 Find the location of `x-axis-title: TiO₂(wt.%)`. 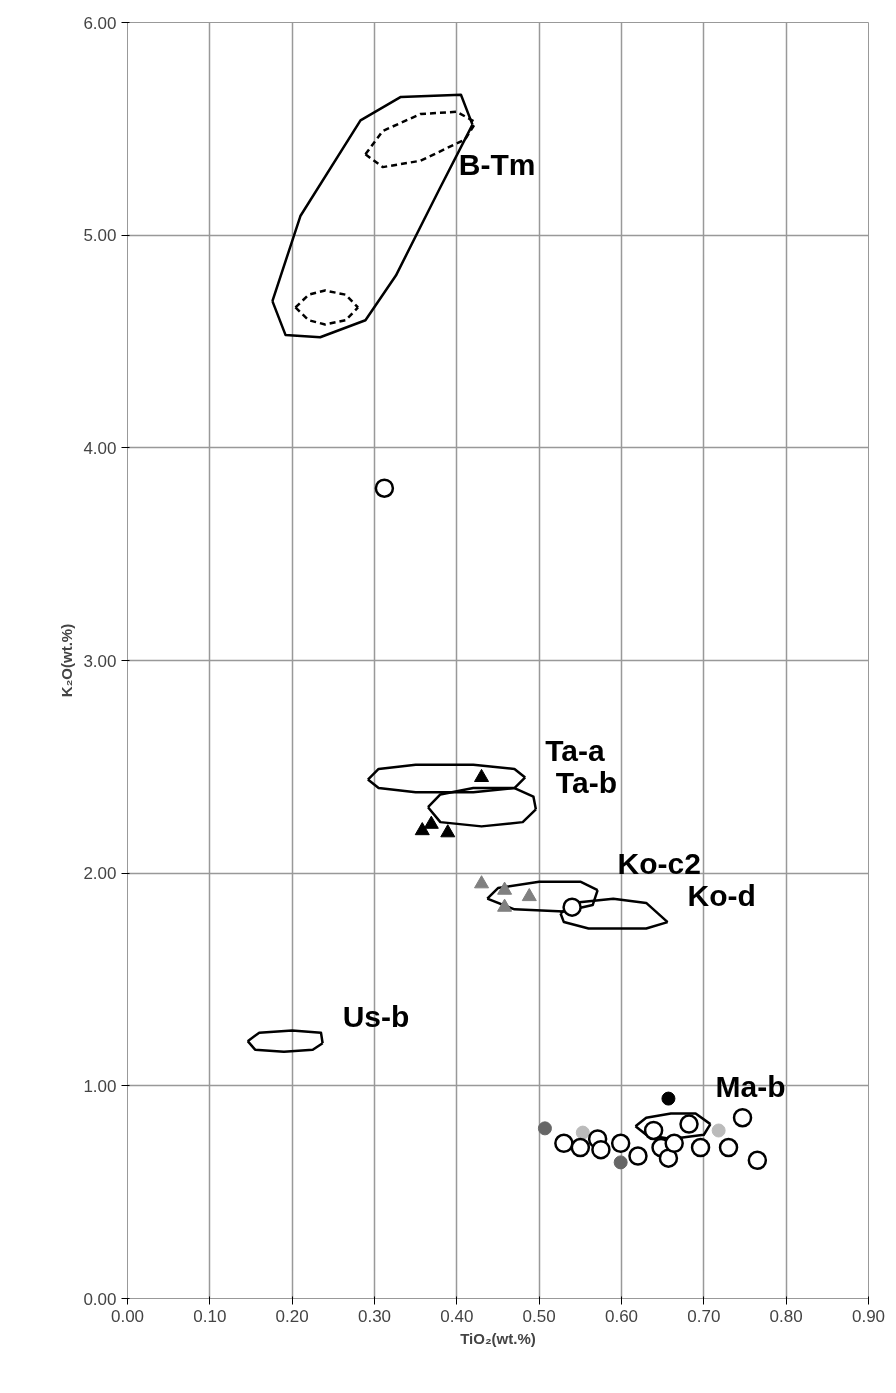

x-axis-title: TiO₂(wt.%) is located at coordinates (498, 1338).